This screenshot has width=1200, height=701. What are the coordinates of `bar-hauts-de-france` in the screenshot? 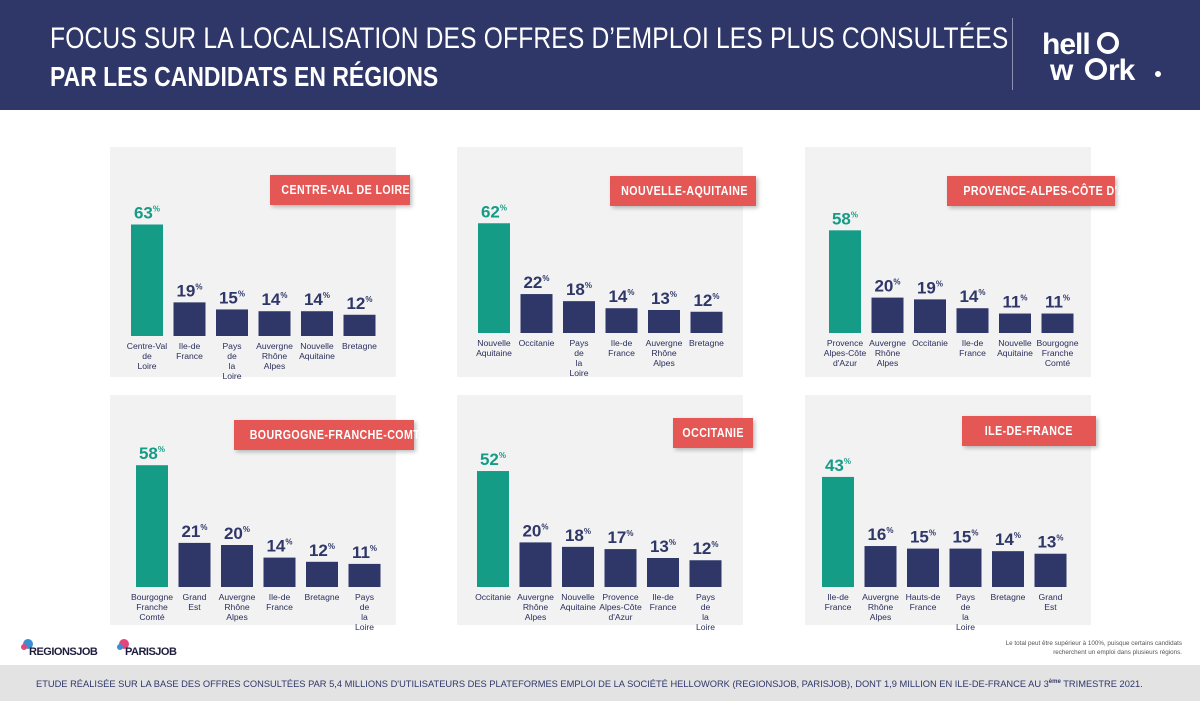 It's located at (923, 567).